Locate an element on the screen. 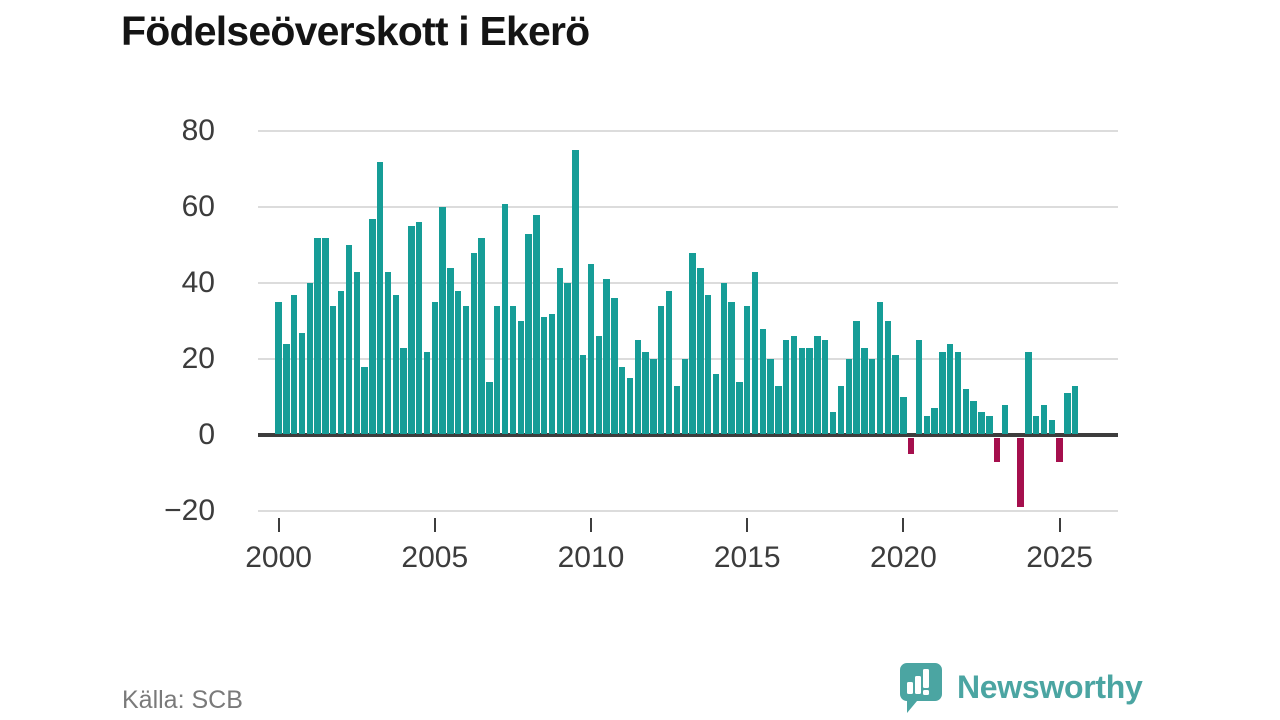 The width and height of the screenshot is (1280, 720). bar-2021Q2 is located at coordinates (942, 392).